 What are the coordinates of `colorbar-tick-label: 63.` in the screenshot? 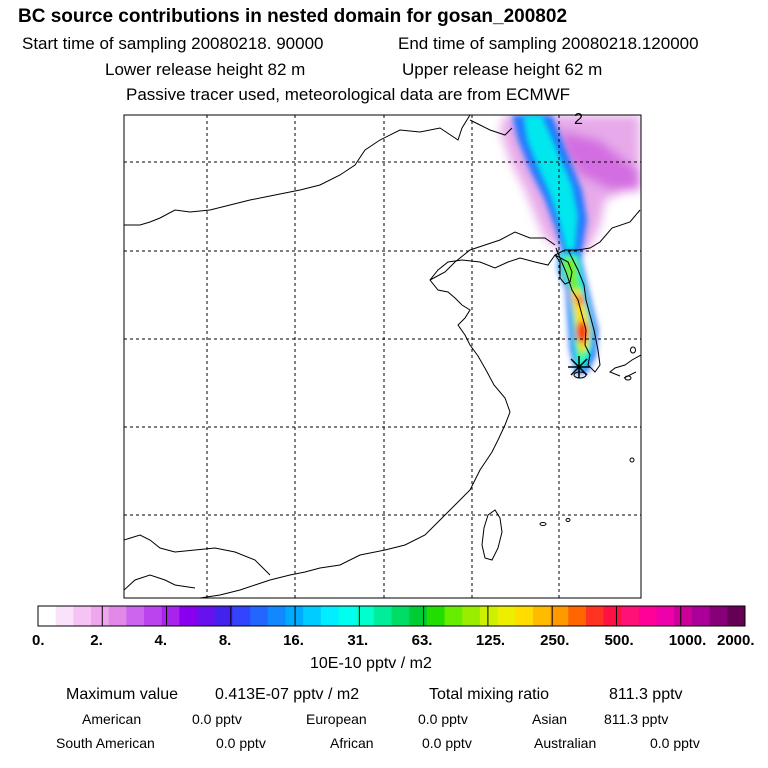 It's located at (422, 640).